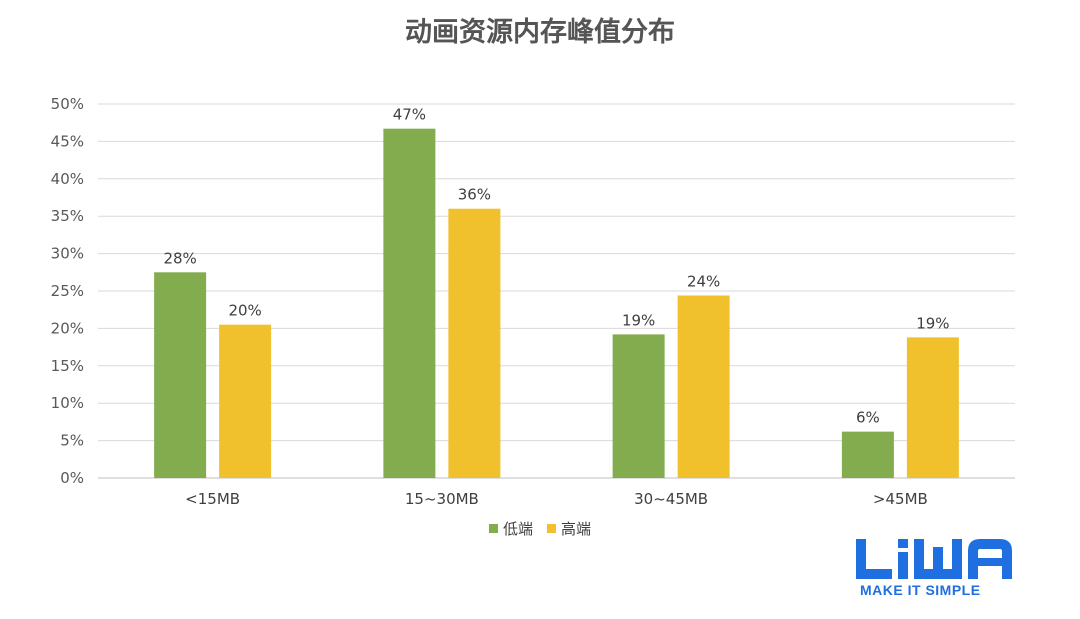  I want to click on y-tick-label: 40%, so click(67, 179).